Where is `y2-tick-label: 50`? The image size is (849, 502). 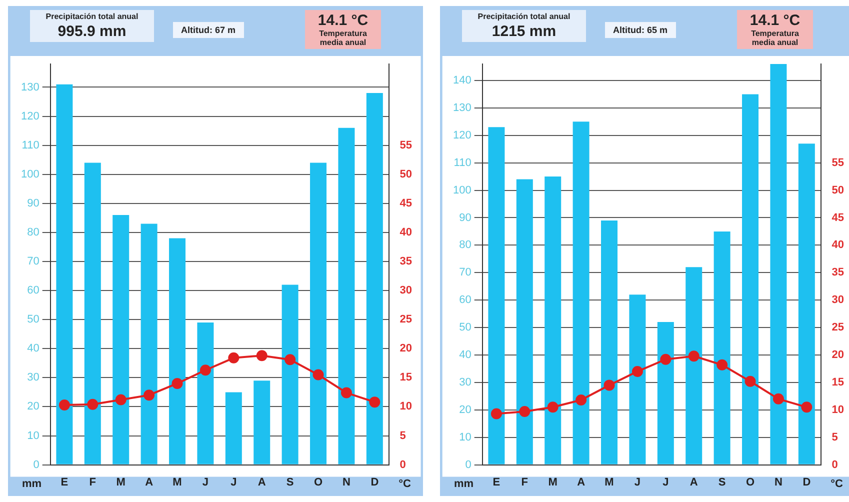
y2-tick-label: 50 is located at coordinates (838, 190).